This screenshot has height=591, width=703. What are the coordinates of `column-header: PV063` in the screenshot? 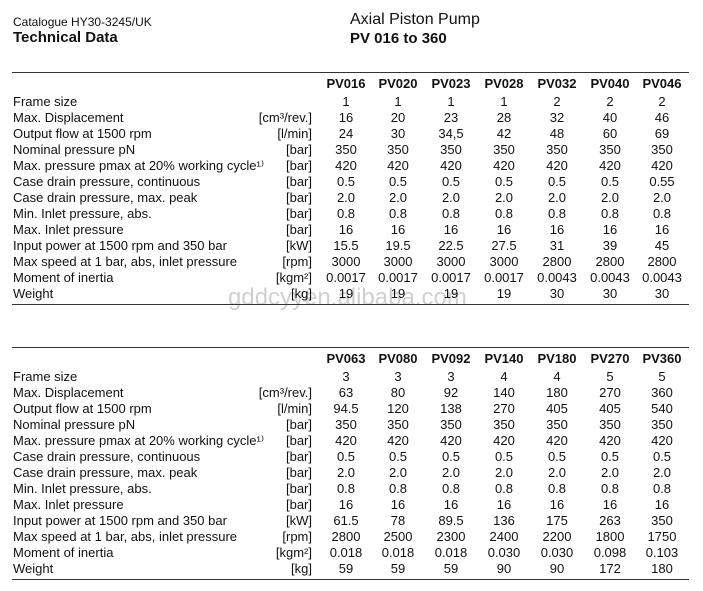 It's located at (346, 358).